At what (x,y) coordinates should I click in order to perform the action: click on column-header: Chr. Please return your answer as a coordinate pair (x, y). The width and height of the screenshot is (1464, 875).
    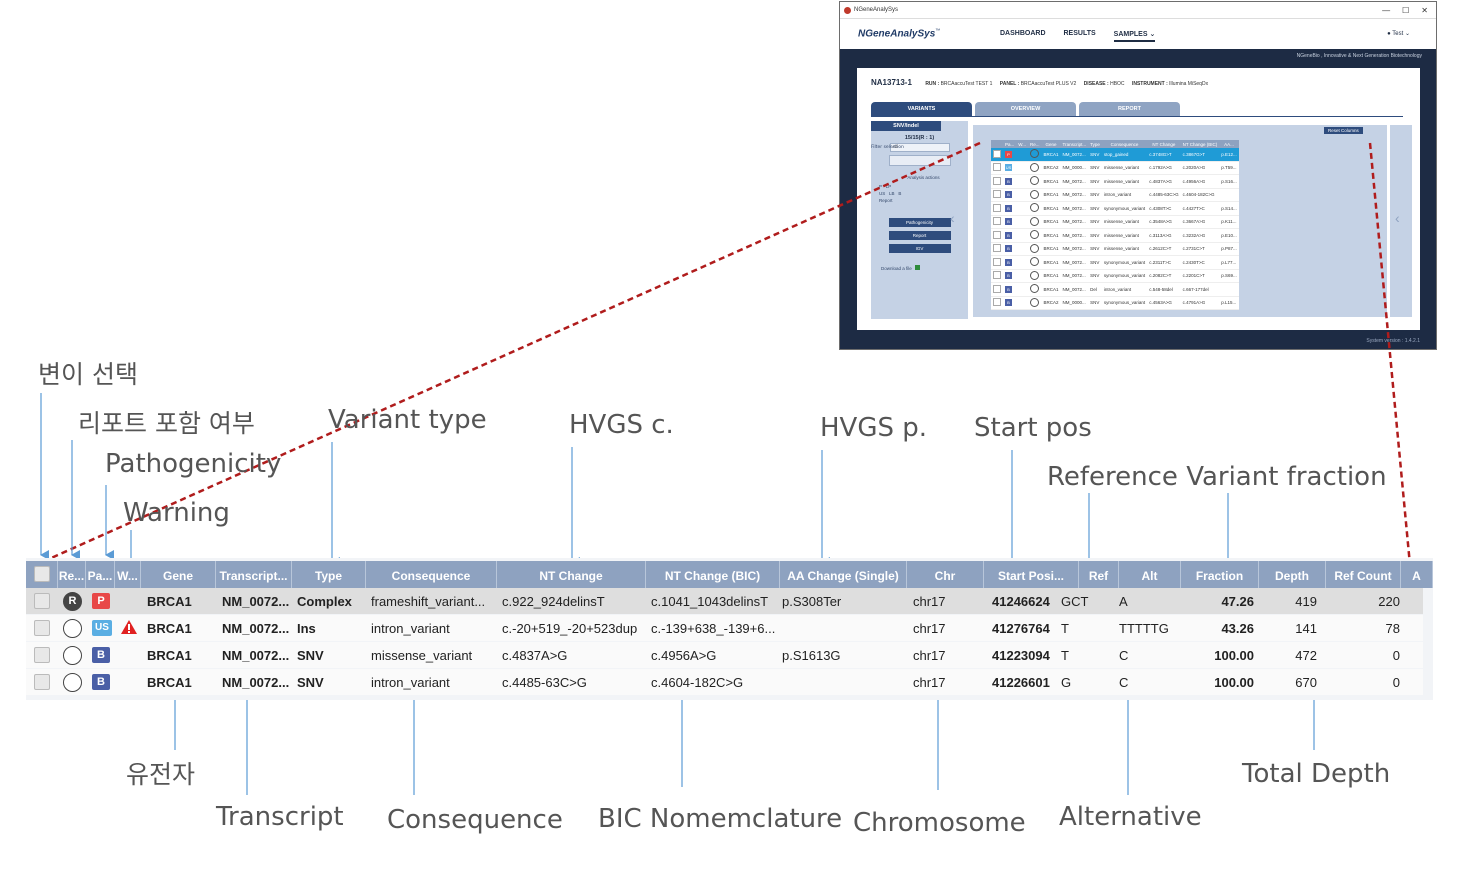
    Looking at the image, I should click on (945, 574).